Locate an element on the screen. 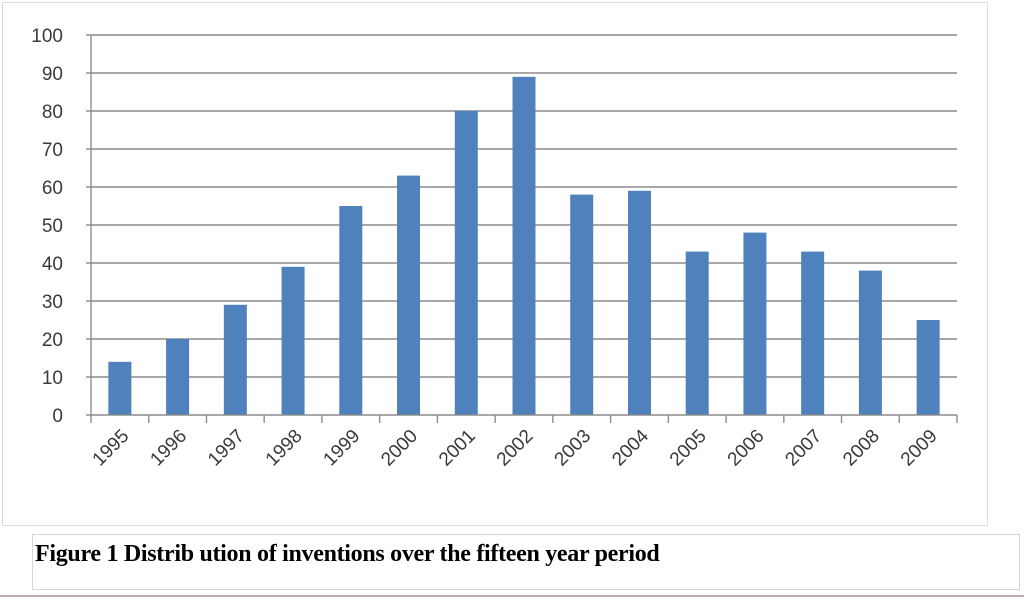 The image size is (1024, 598). bar-1997 is located at coordinates (235, 359).